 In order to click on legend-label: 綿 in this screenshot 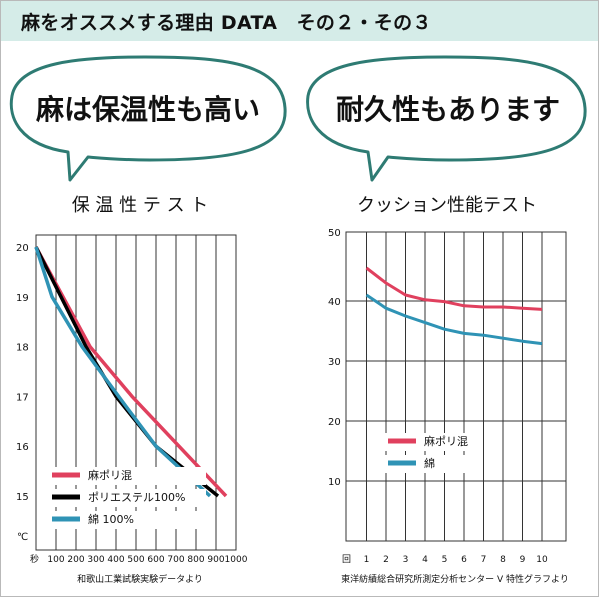, I will do `click(429, 463)`.